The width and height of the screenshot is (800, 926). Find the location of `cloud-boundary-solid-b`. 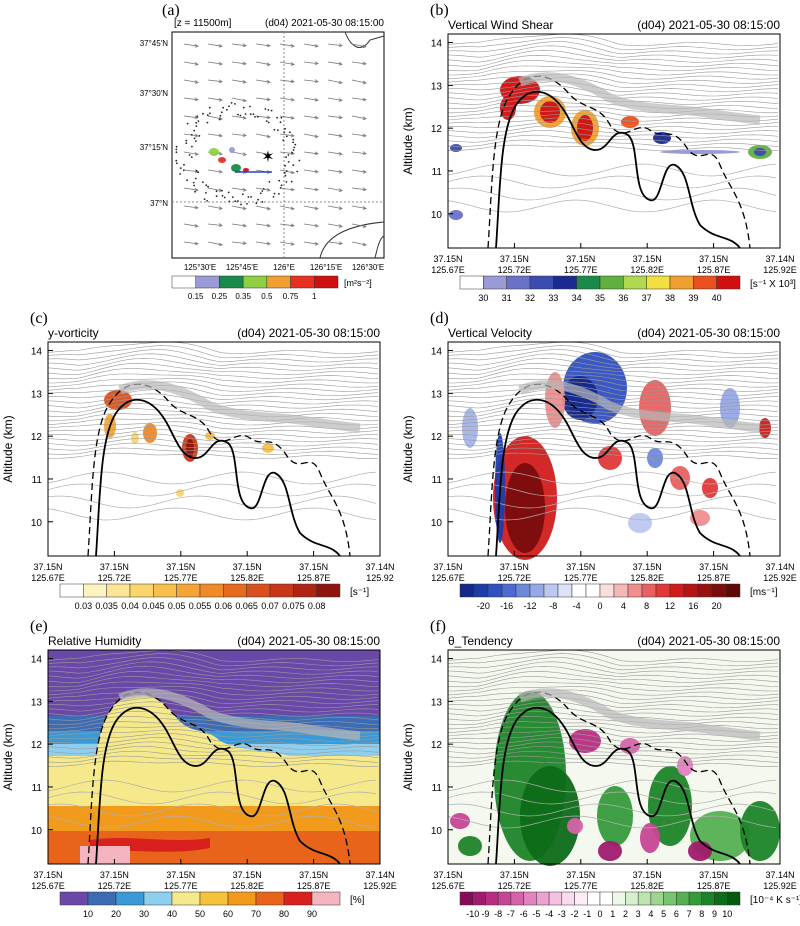

cloud-boundary-solid-b is located at coordinates (618, 169).